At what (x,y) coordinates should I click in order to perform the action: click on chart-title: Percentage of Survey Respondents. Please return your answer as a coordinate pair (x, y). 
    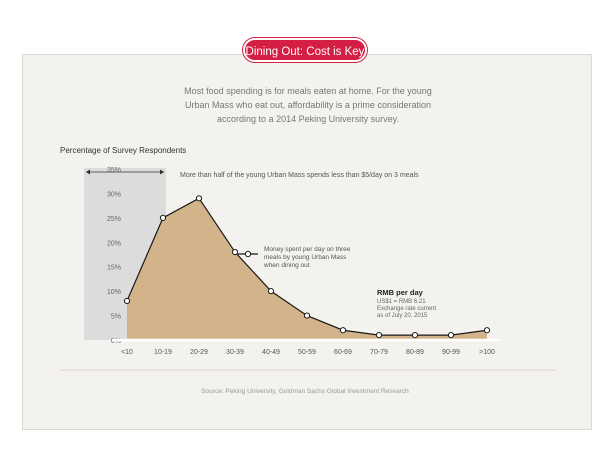
    Looking at the image, I should click on (123, 150).